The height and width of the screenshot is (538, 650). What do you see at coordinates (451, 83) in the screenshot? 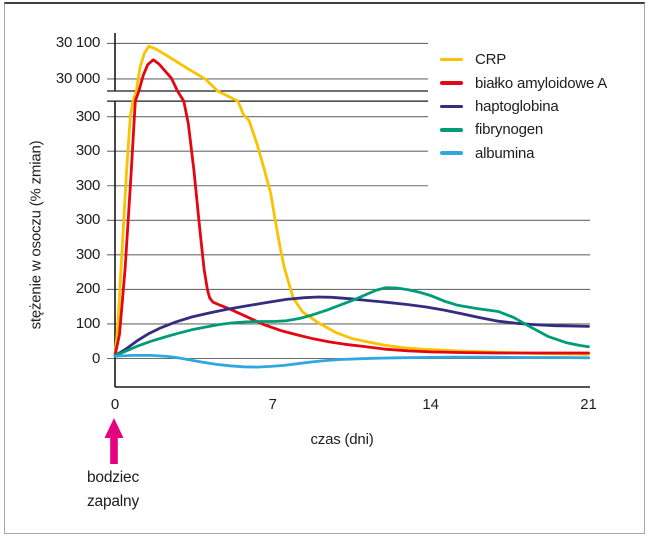
I see `legend-swatch-saa` at bounding box center [451, 83].